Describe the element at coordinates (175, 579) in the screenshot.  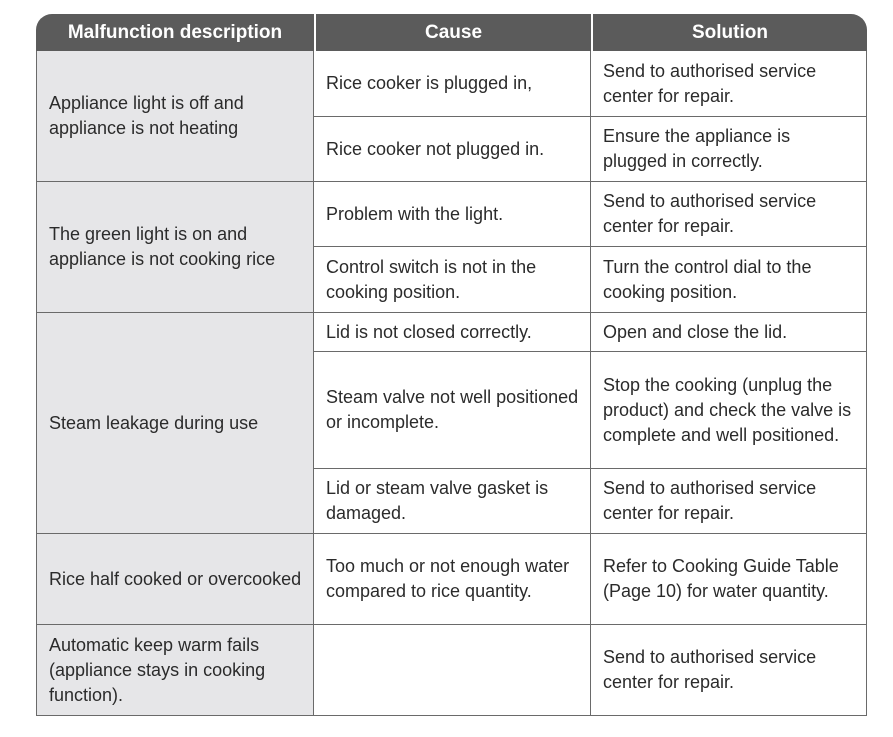
I see `malfunction-cell: Rice half cooked or overcooked` at that location.